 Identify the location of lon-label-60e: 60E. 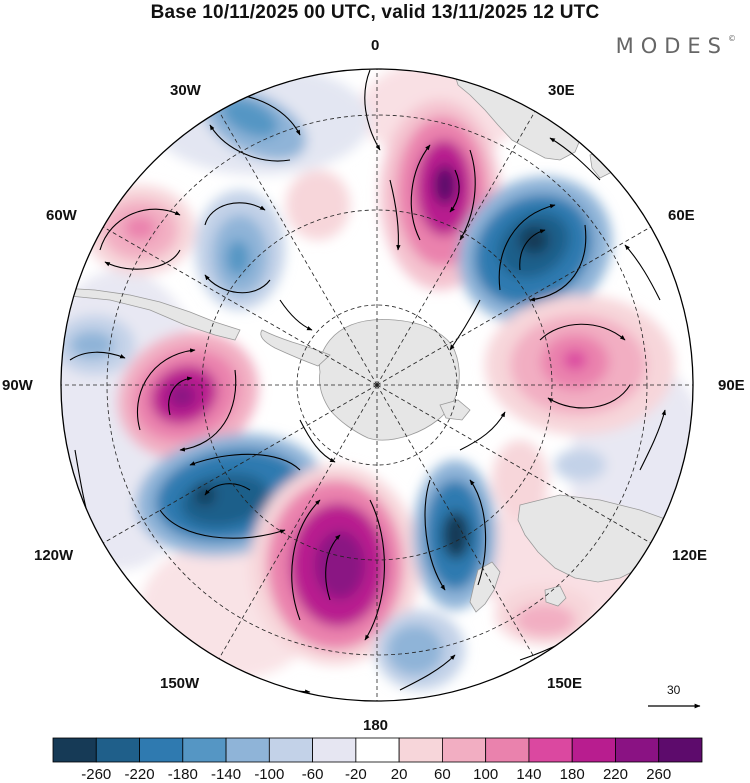
(681, 215).